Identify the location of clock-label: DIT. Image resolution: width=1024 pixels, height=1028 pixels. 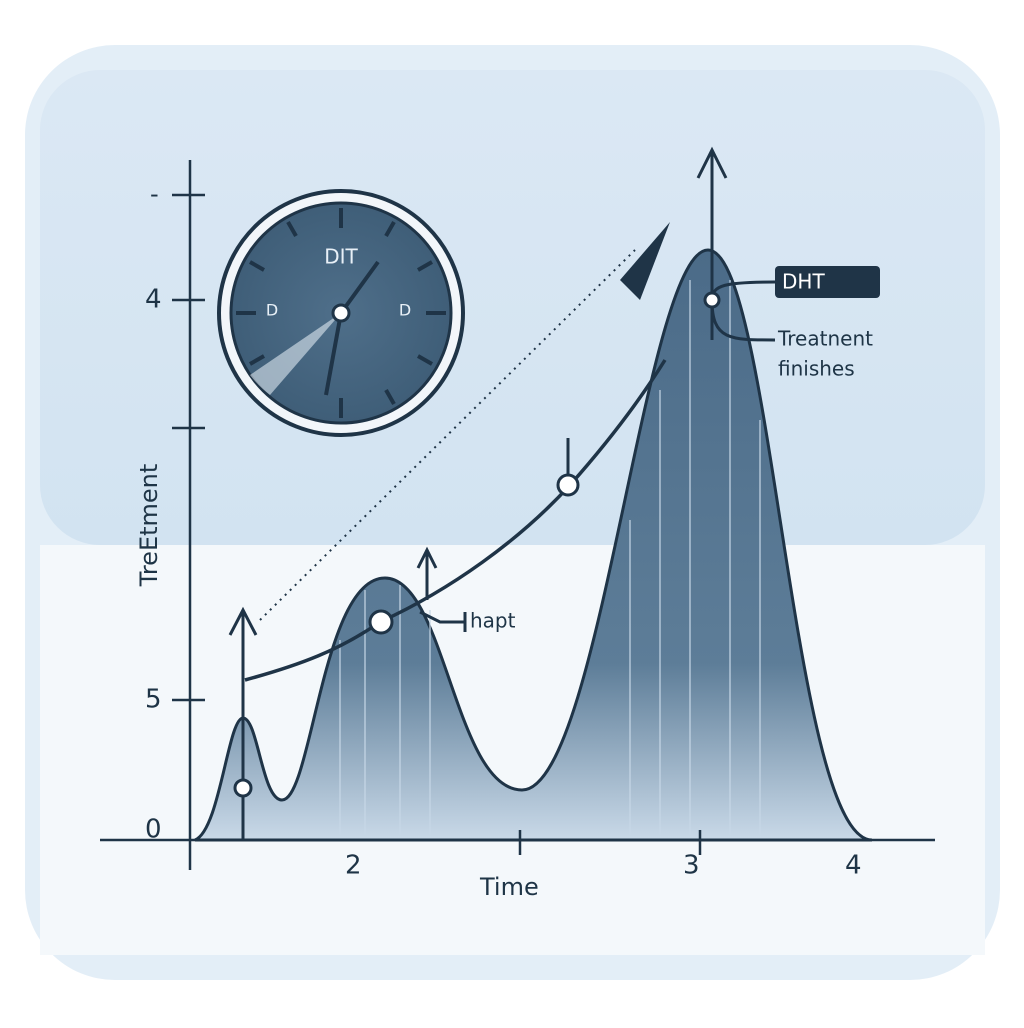
(341, 257).